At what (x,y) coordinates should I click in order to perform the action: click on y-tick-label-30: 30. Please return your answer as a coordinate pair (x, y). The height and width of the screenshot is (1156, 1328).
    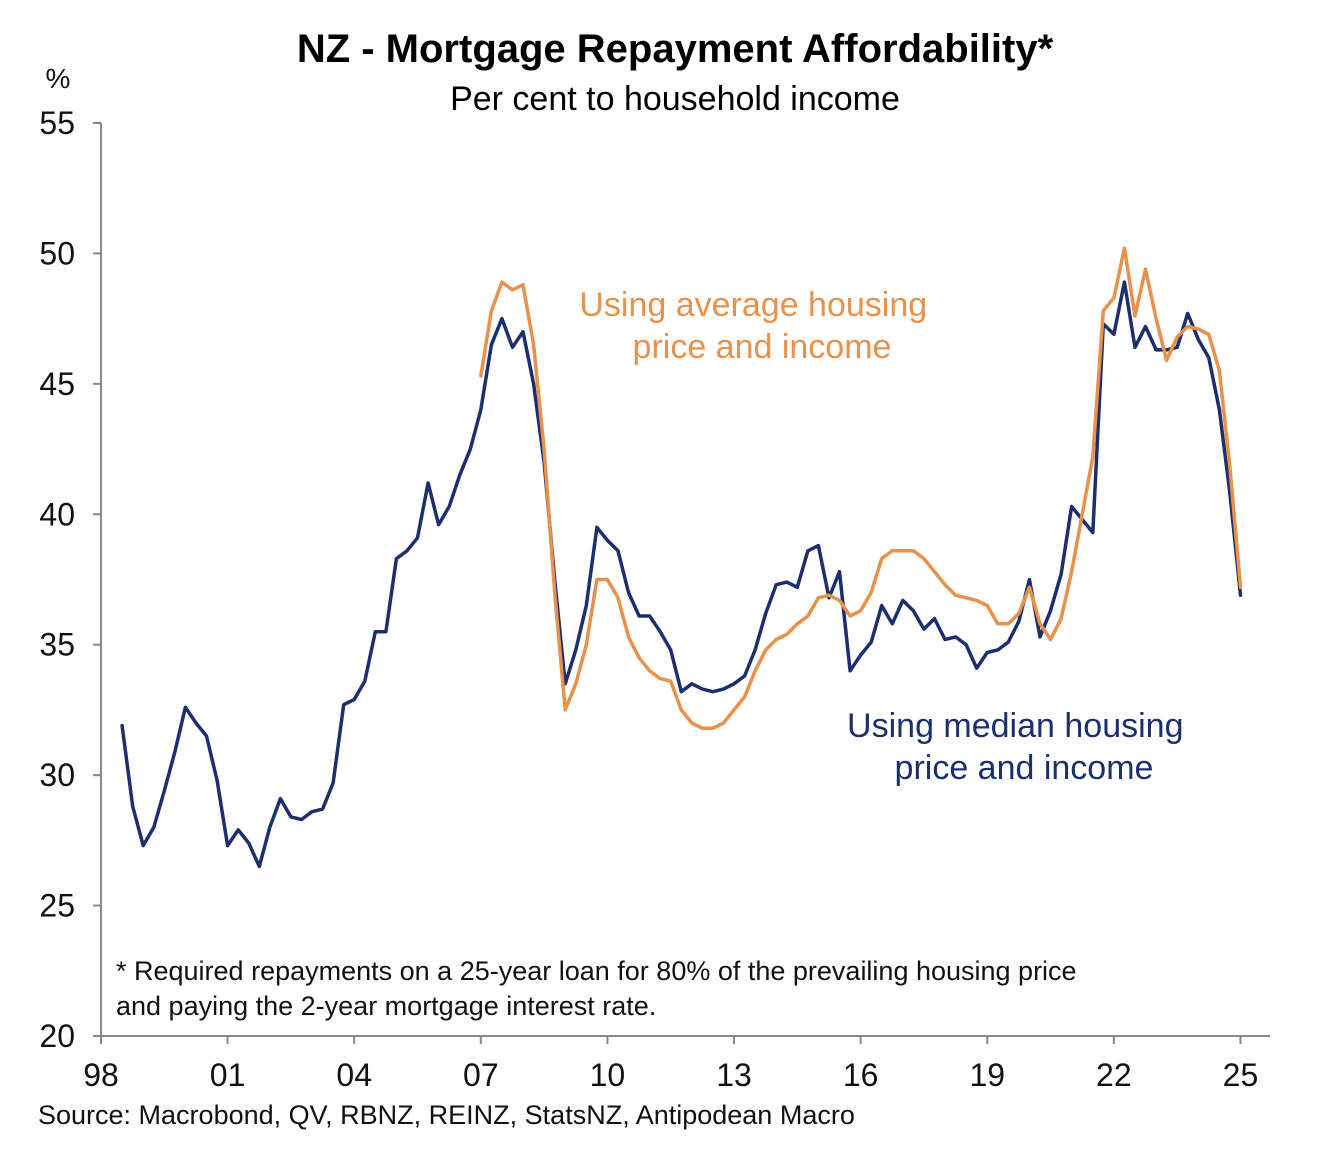
    Looking at the image, I should click on (57, 775).